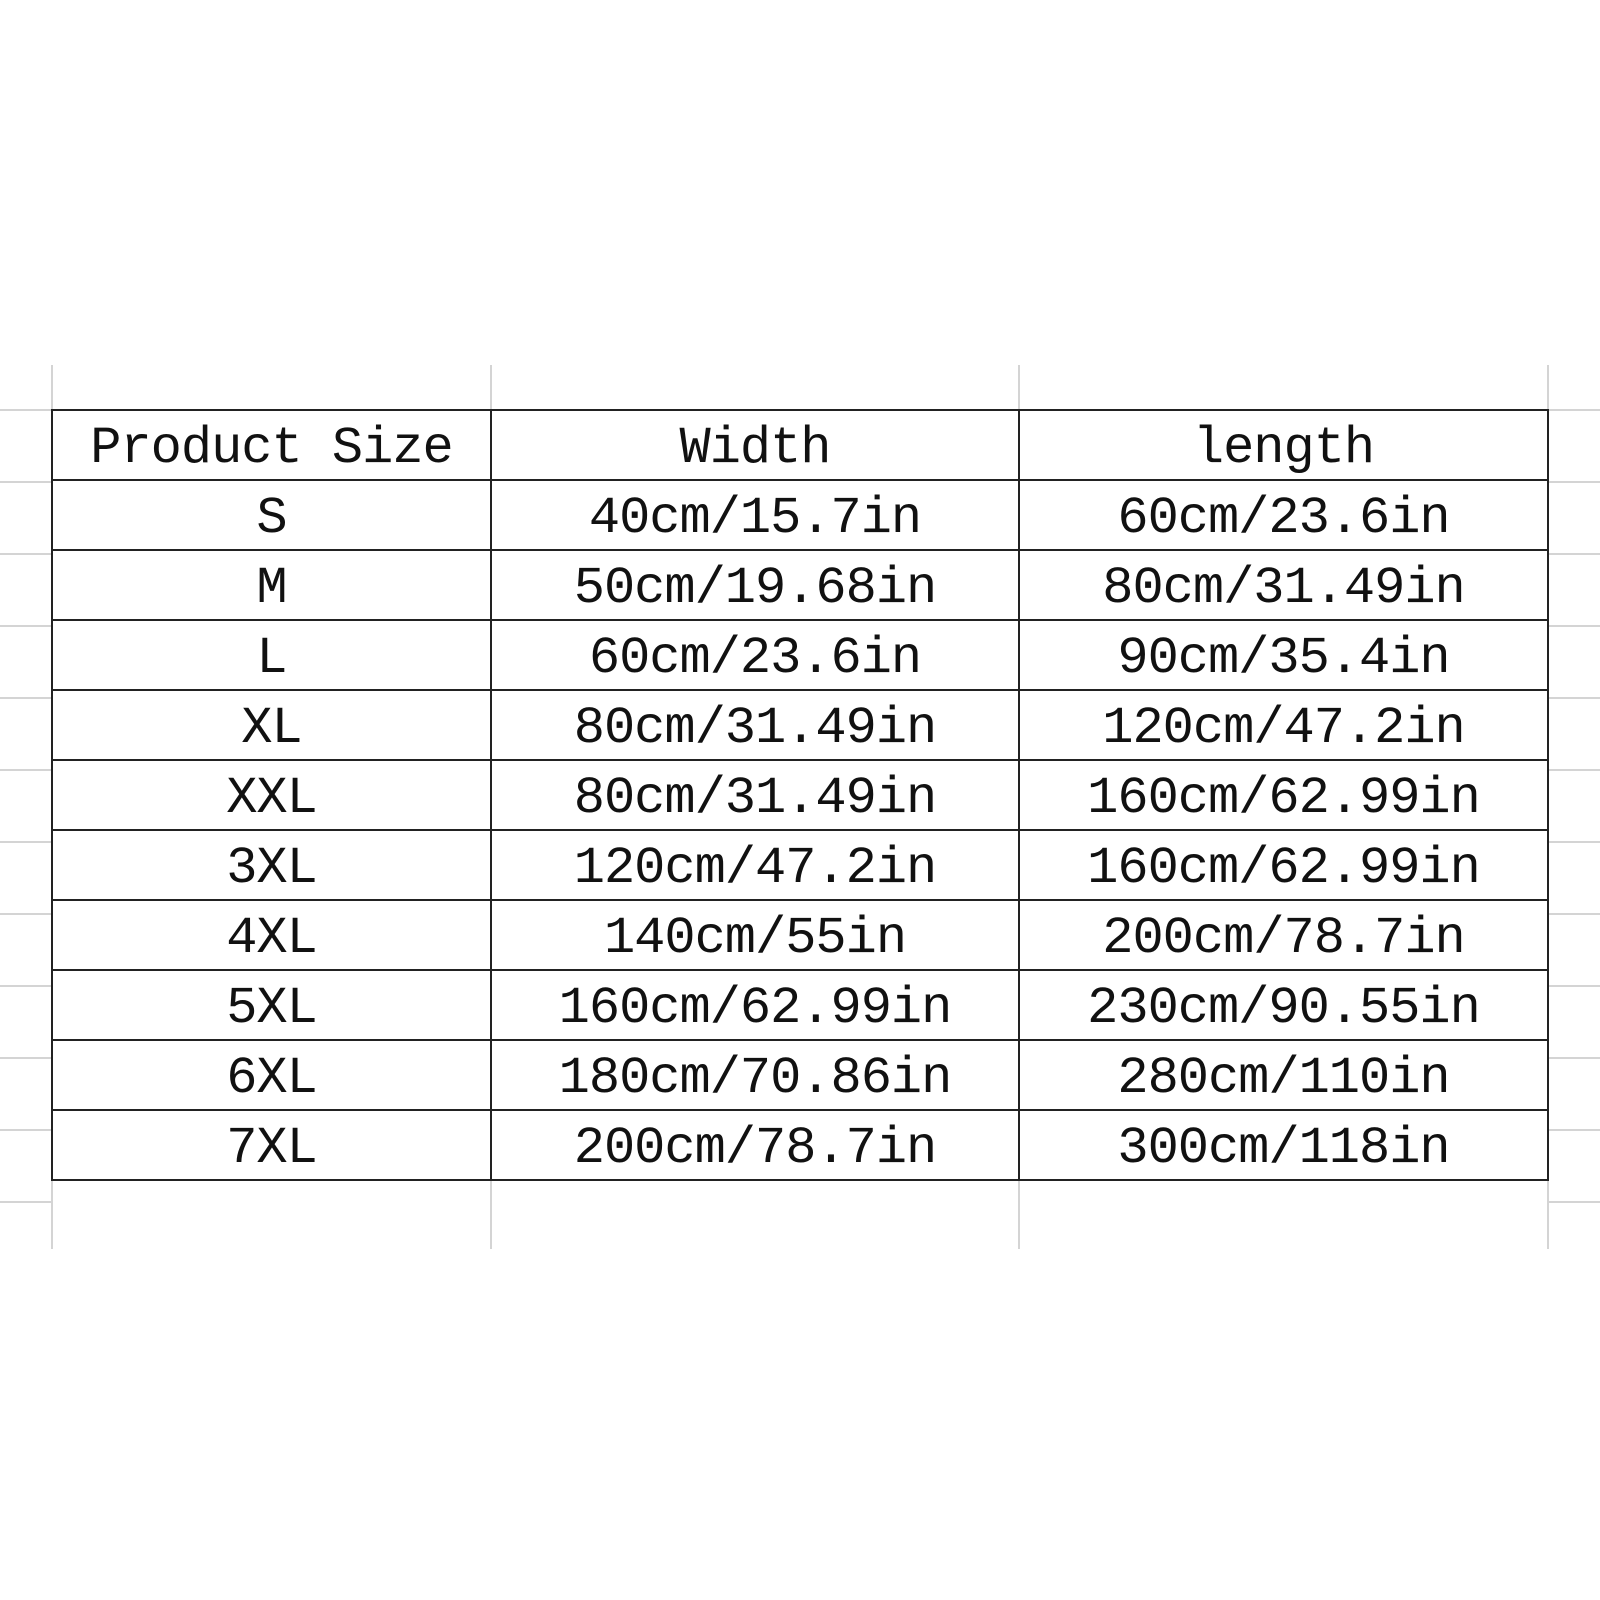  Describe the element at coordinates (755, 865) in the screenshot. I see `cell-width: 120cm/47.2in` at that location.